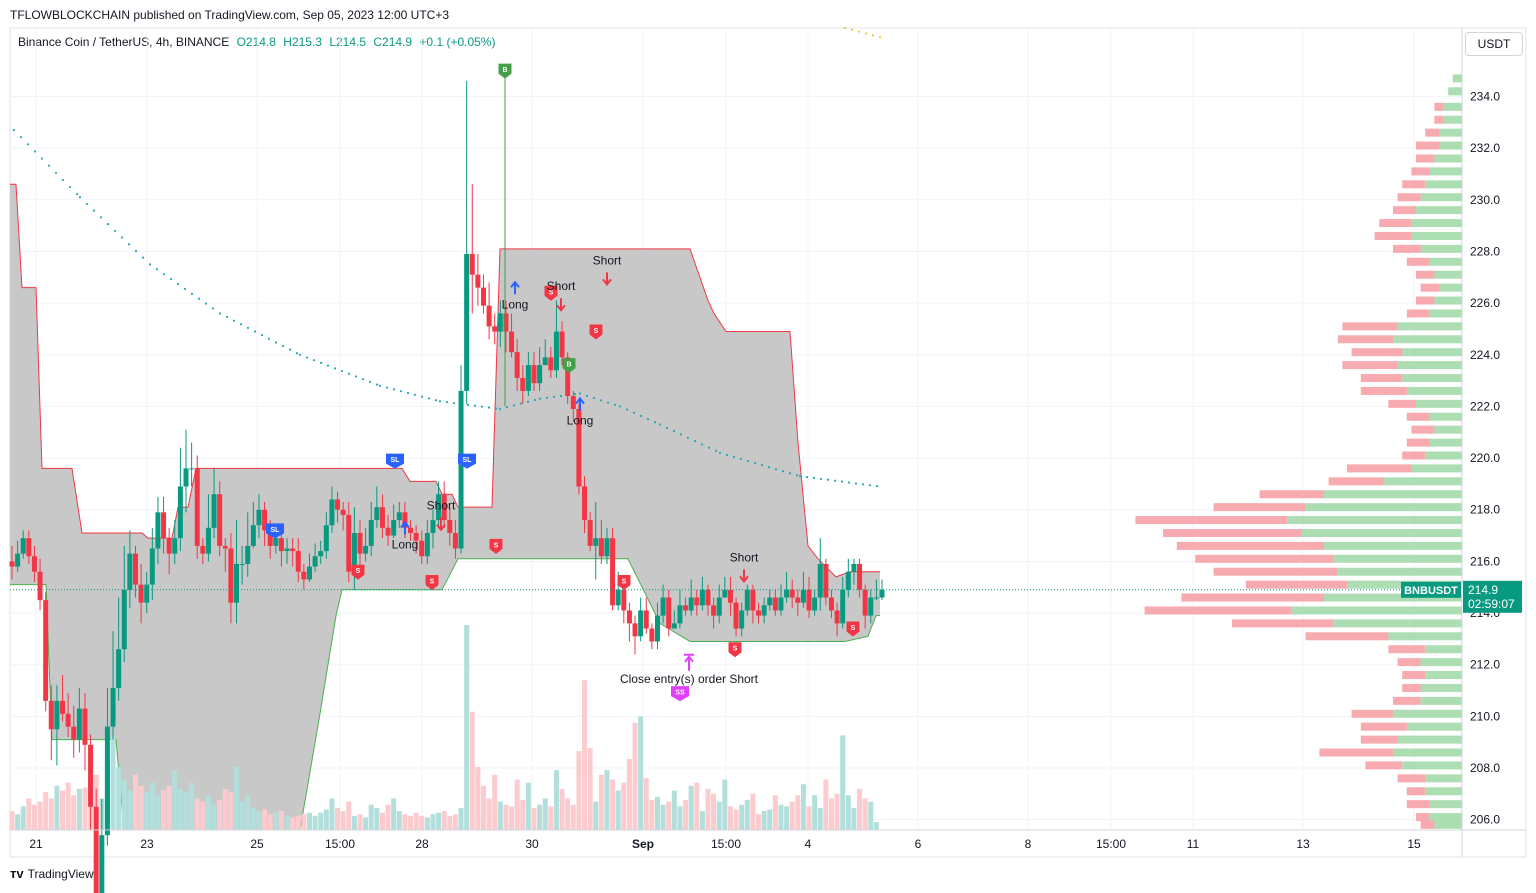  What do you see at coordinates (1494, 44) in the screenshot?
I see `currency-button: USDT` at bounding box center [1494, 44].